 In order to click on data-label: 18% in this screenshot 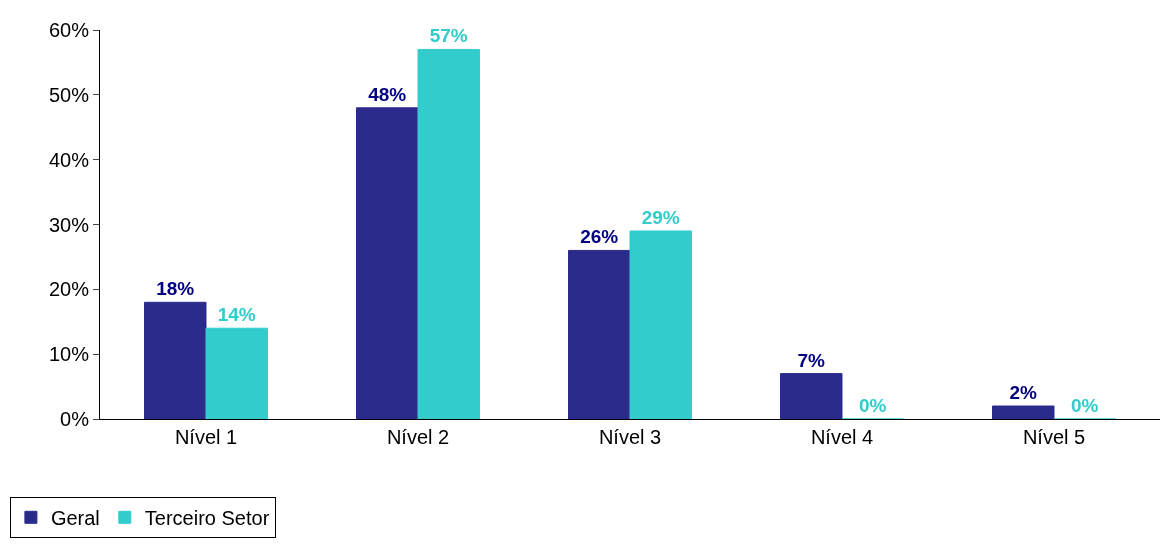, I will do `click(175, 289)`.